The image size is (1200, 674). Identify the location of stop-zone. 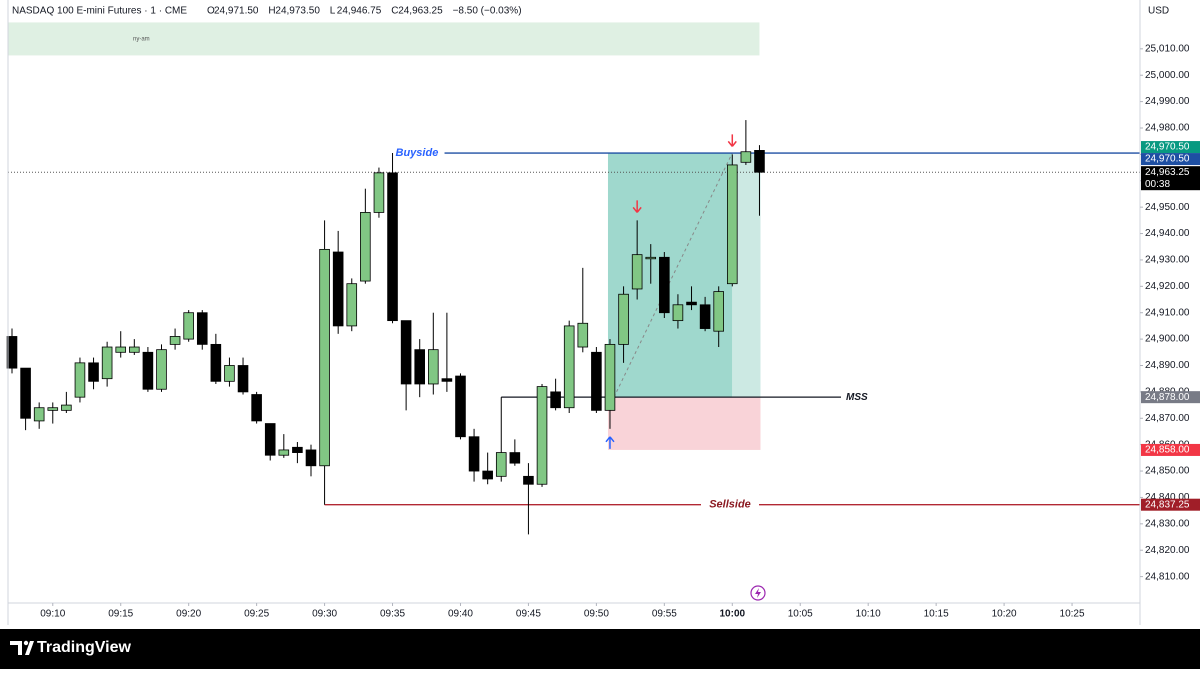
(684, 423).